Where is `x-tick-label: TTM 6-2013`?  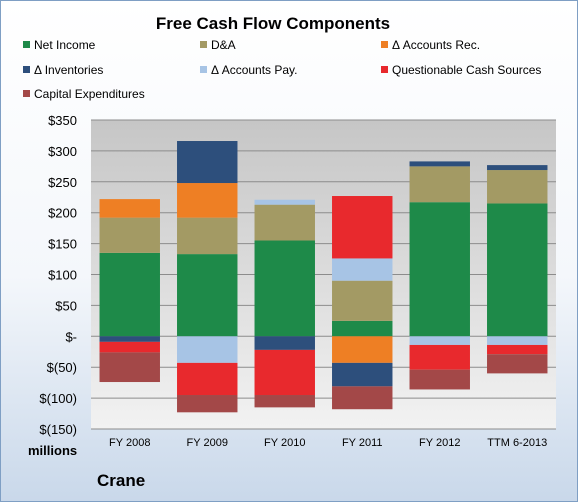
x-tick-label: TTM 6-2013 is located at coordinates (517, 443).